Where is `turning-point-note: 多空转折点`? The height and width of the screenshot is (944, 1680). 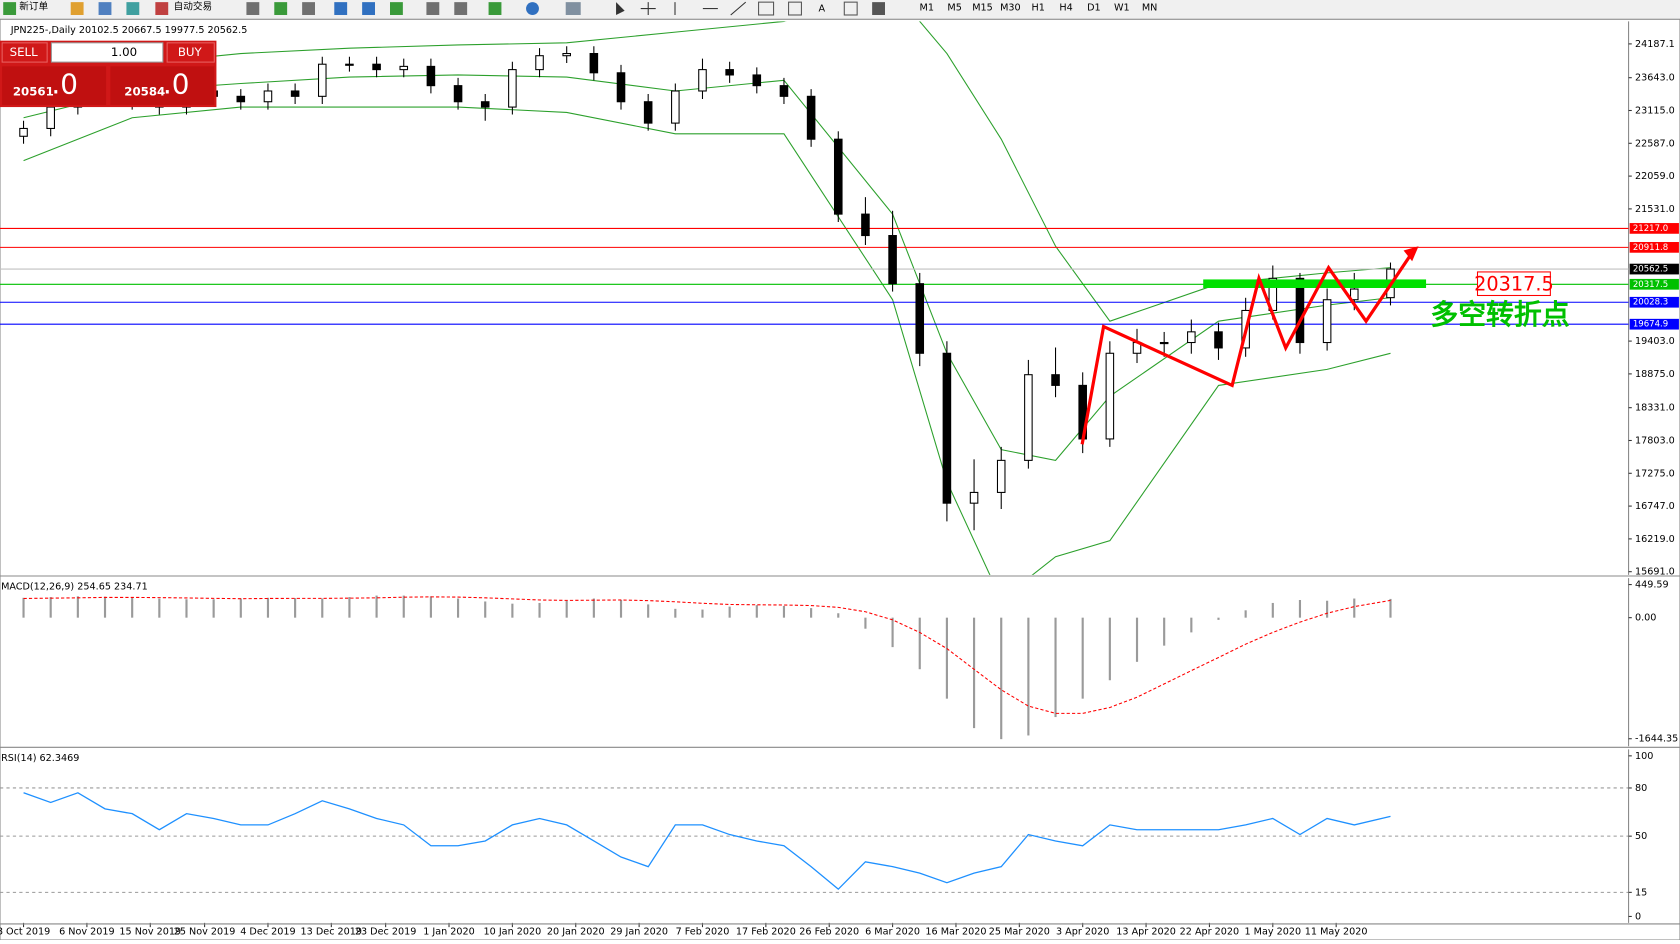 turning-point-note: 多空转折点 is located at coordinates (1499, 314).